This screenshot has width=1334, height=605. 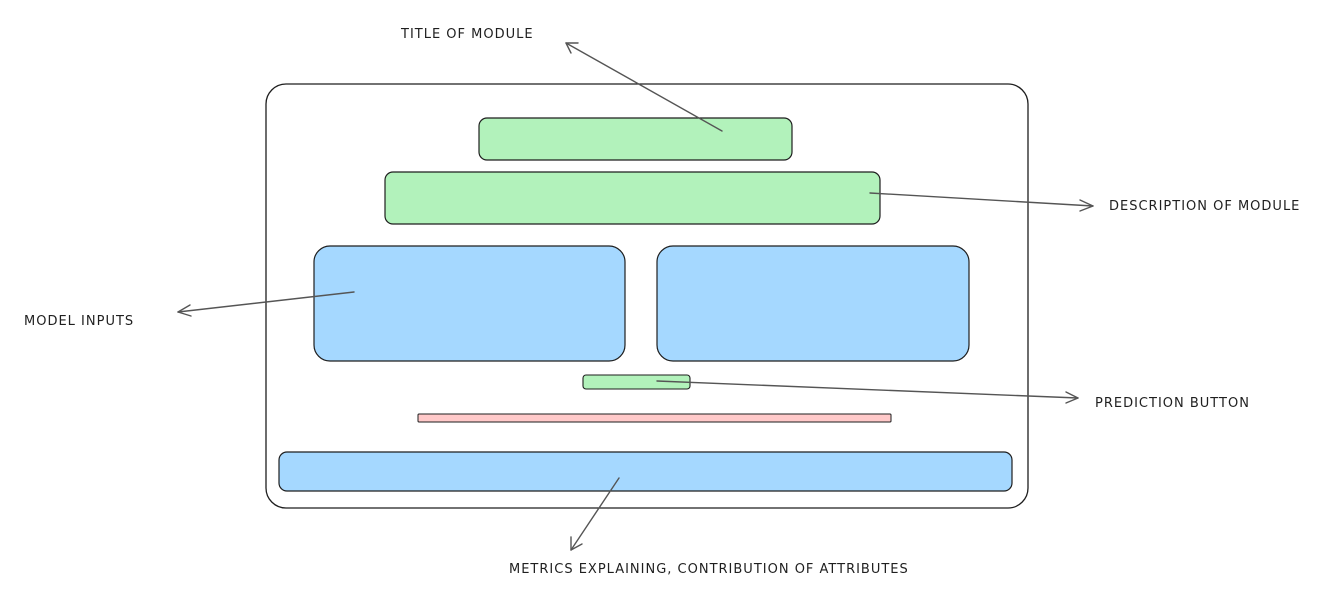 I want to click on title-block, so click(x=635, y=139).